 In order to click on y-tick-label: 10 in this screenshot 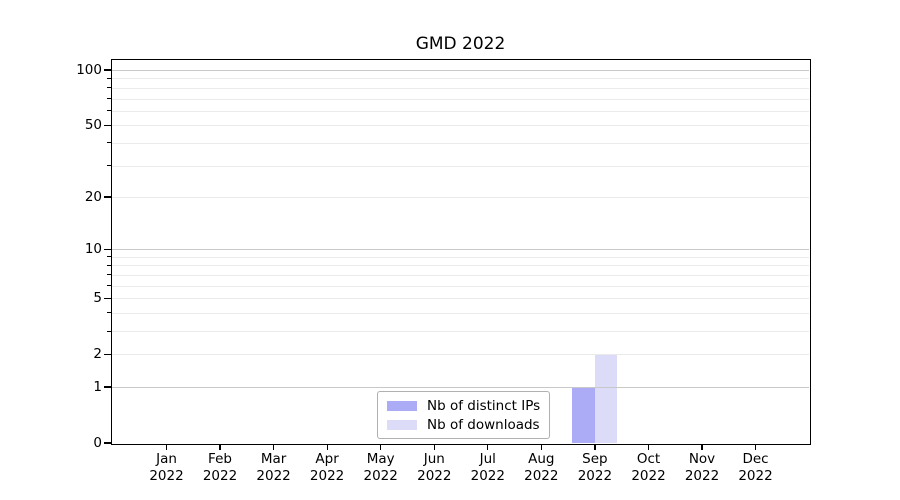, I will do `click(93, 249)`.